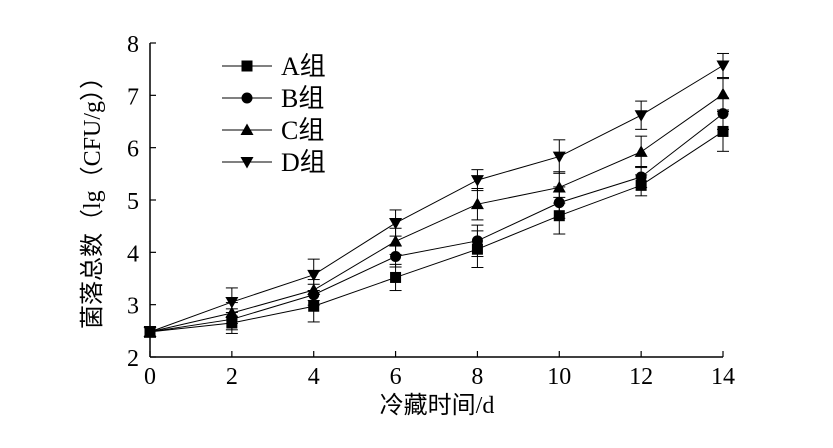  I want to click on y-tick-label: 6, so click(133, 150).